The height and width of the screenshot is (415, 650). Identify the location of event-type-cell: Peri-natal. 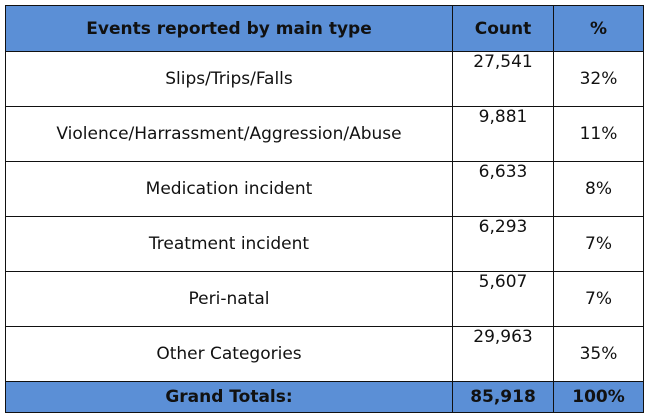
(229, 299).